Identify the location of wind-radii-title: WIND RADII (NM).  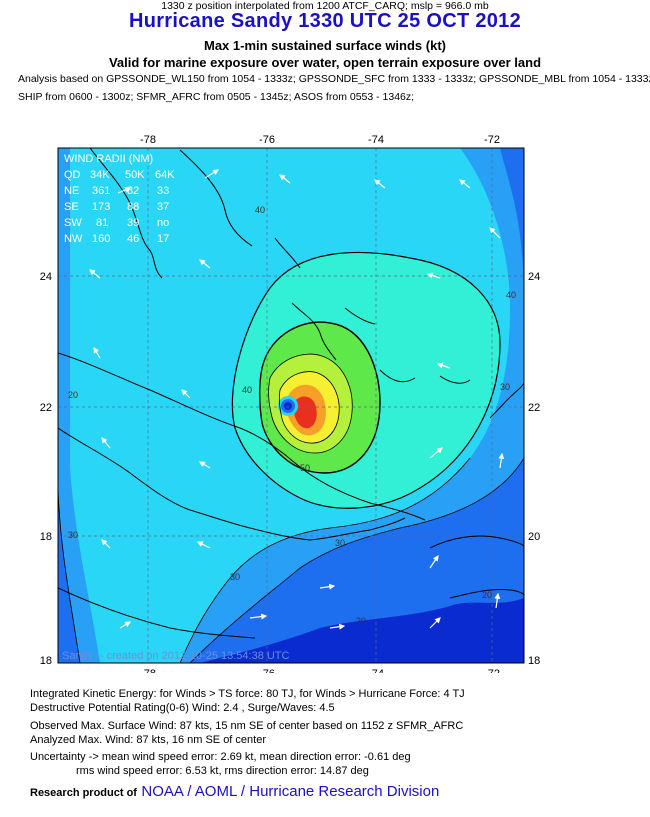
(108, 159).